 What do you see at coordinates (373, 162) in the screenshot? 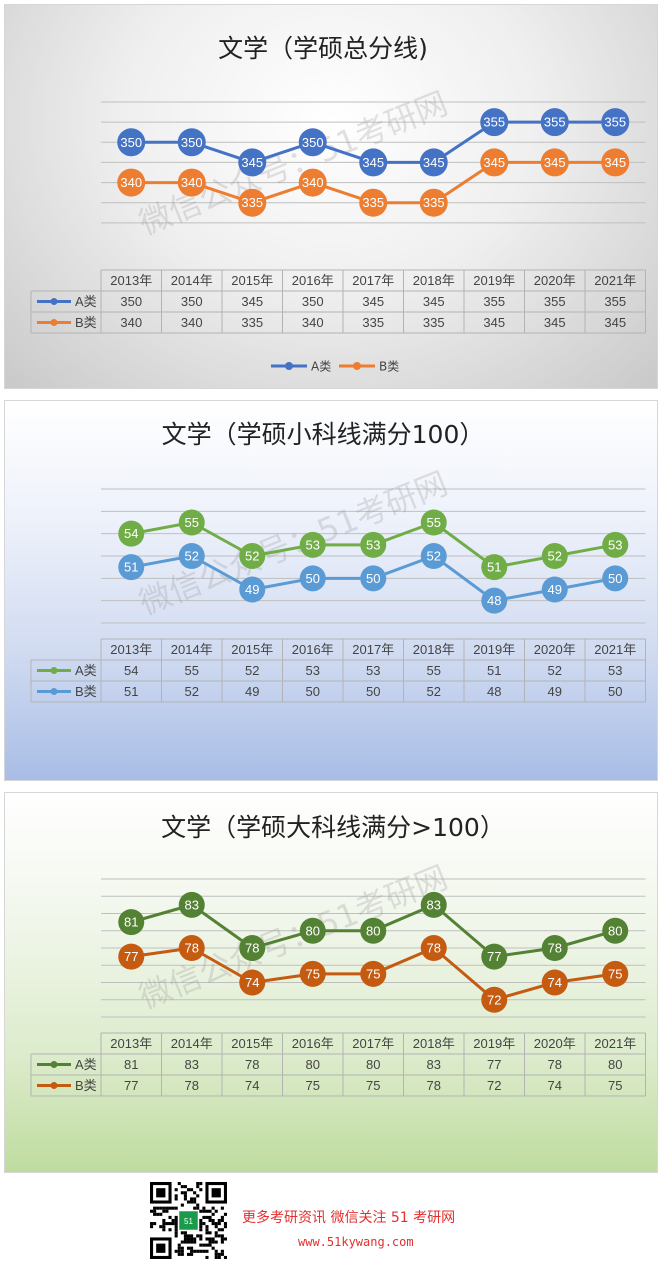
I see `data-label: 345` at bounding box center [373, 162].